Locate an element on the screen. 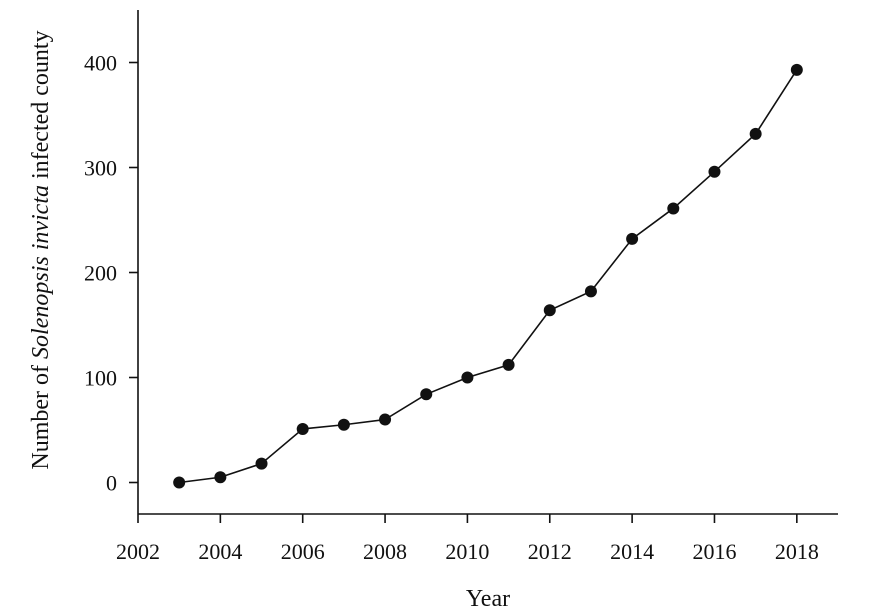  y-axis-title-part-1: Number of is located at coordinates (41, 414).